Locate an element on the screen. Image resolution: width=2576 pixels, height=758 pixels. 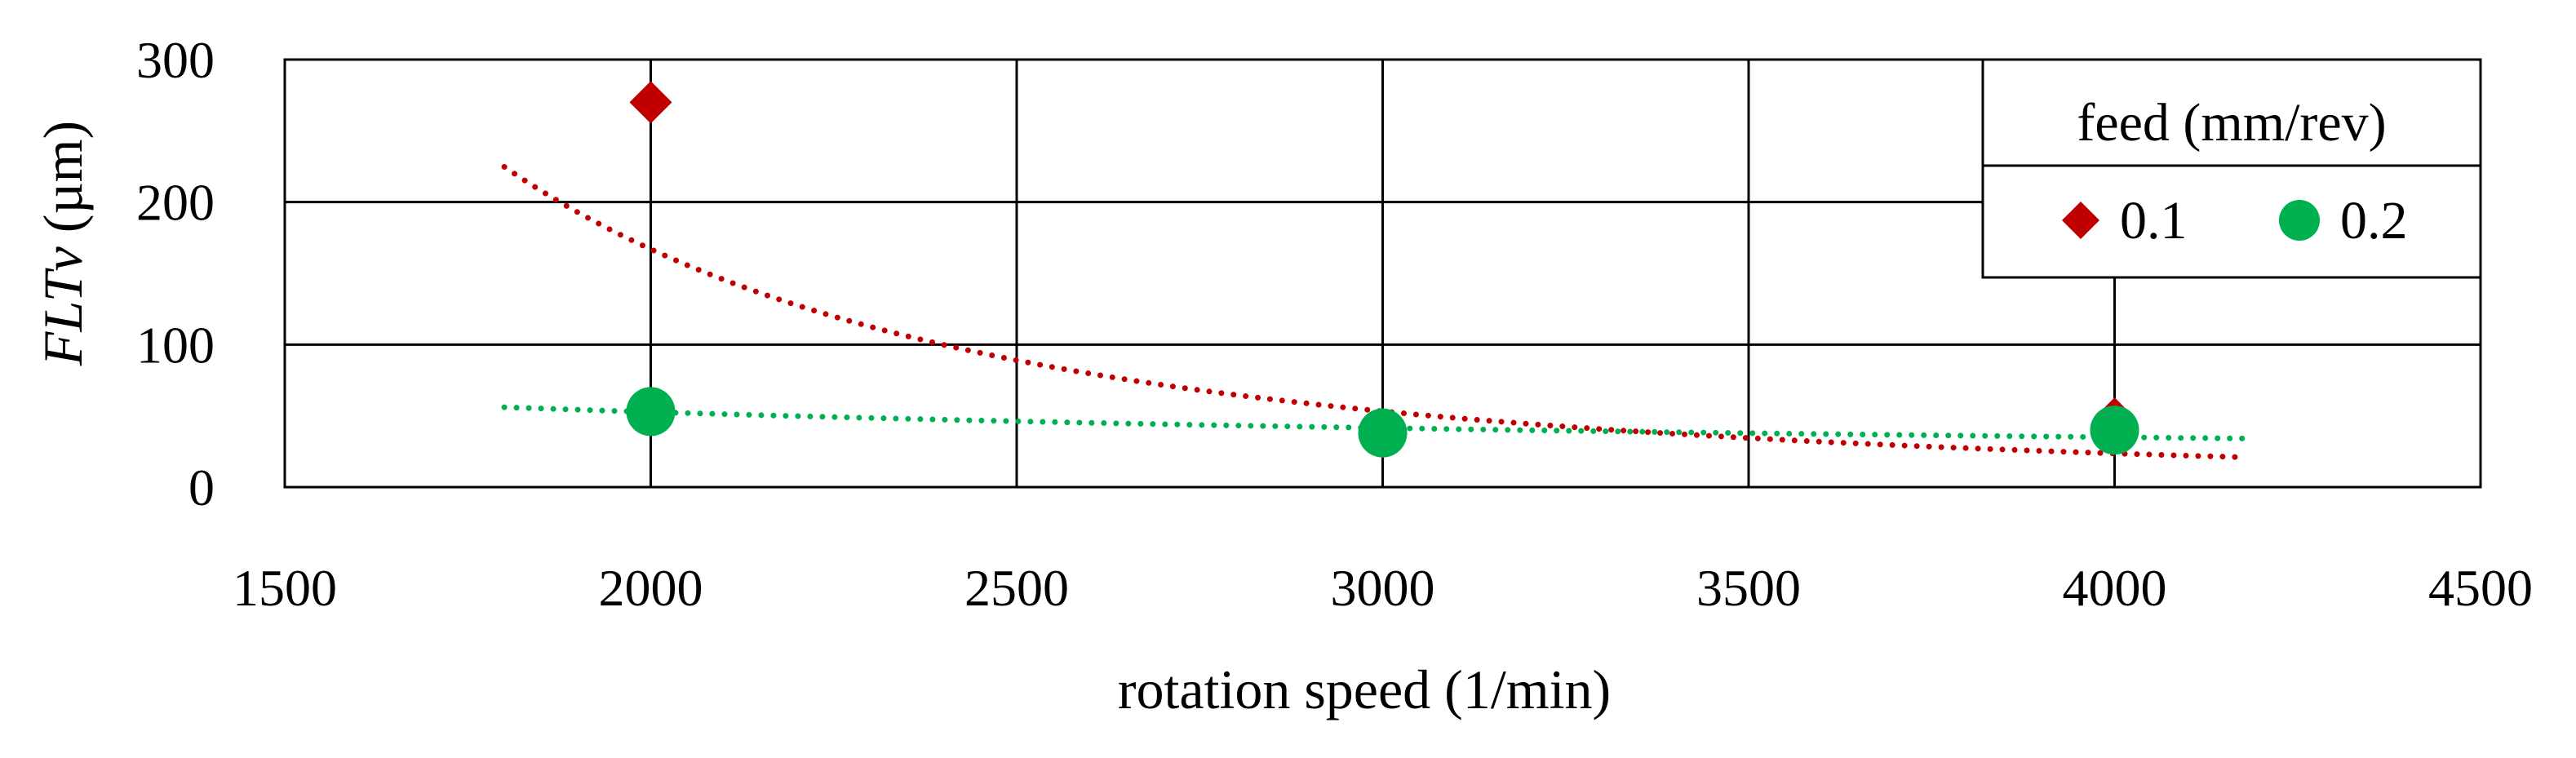
y-axis-title-variable: FLTv is located at coordinates (63, 306).